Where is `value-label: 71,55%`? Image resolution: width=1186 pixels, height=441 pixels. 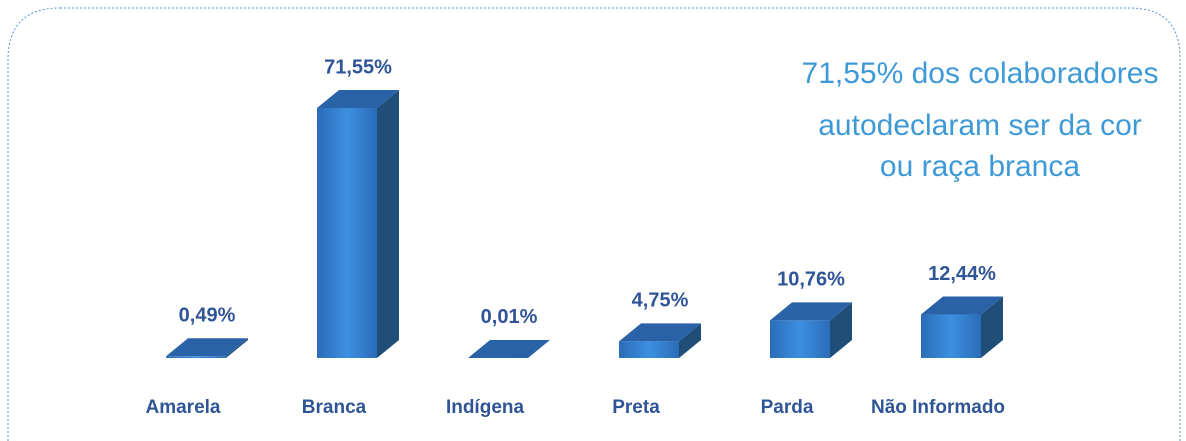 value-label: 71,55% is located at coordinates (358, 67).